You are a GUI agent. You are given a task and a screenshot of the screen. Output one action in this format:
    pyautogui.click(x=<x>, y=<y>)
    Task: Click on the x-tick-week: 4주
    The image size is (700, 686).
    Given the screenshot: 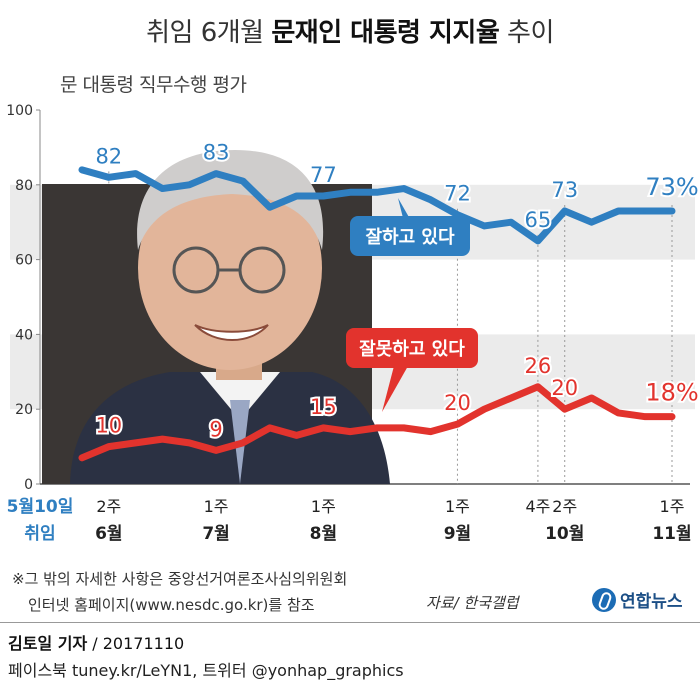 What is the action you would take?
    pyautogui.click(x=537, y=506)
    